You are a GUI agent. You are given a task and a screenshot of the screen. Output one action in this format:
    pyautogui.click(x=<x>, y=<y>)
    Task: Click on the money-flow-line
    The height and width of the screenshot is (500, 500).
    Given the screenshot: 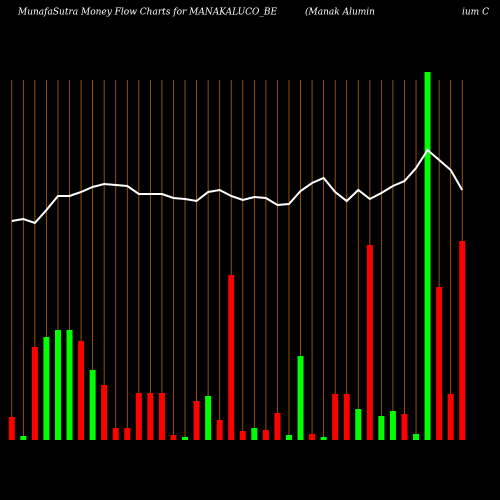 What is the action you would take?
    pyautogui.click(x=237, y=186)
    